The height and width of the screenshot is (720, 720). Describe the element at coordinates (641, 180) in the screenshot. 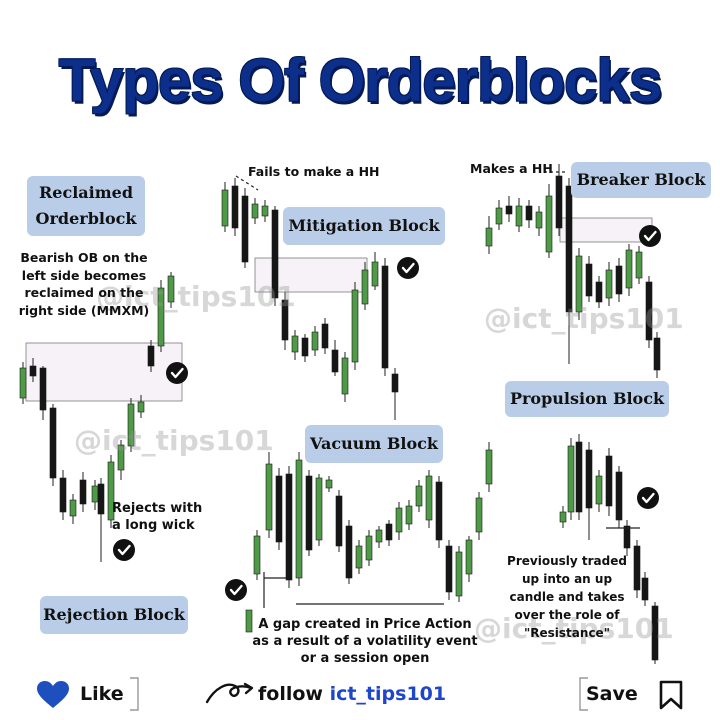

I see `label-breaker-block: Breaker Block` at that location.